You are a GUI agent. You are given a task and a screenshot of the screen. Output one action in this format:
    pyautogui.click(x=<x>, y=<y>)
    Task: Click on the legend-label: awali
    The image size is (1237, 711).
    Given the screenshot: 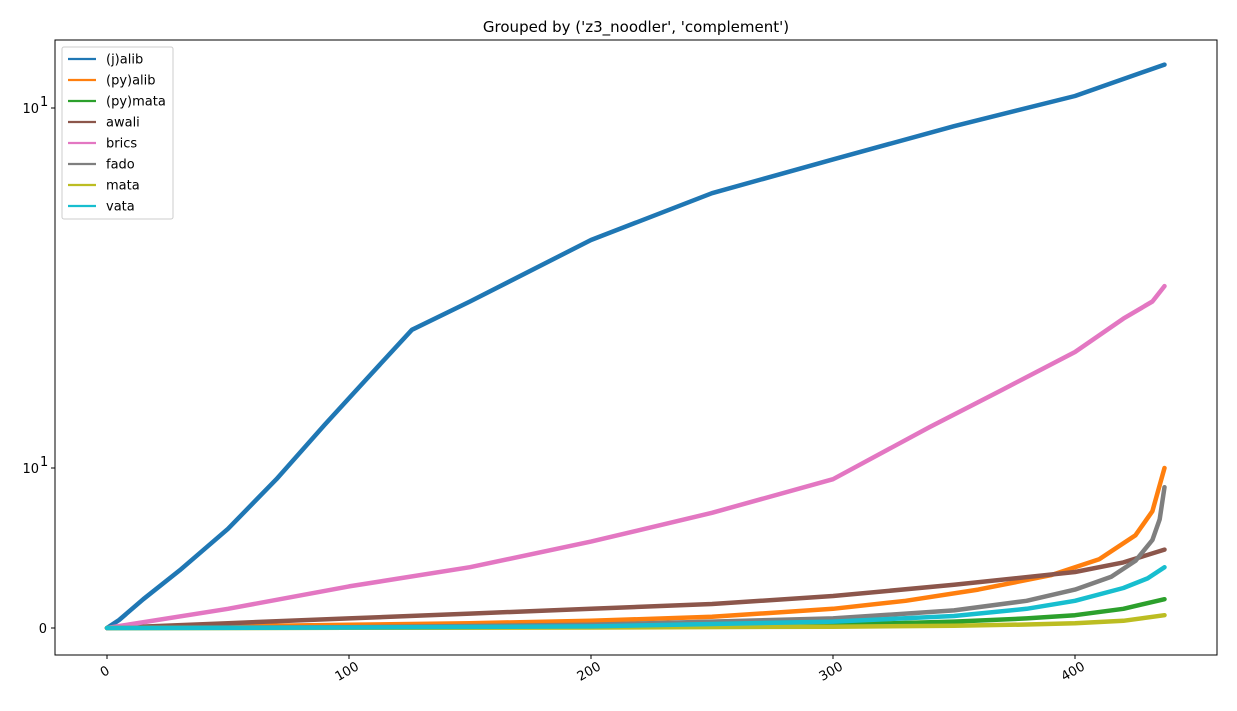 What is the action you would take?
    pyautogui.click(x=123, y=123)
    